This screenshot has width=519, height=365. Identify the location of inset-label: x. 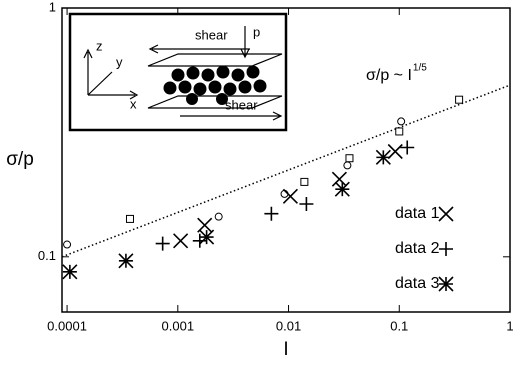
(133, 103).